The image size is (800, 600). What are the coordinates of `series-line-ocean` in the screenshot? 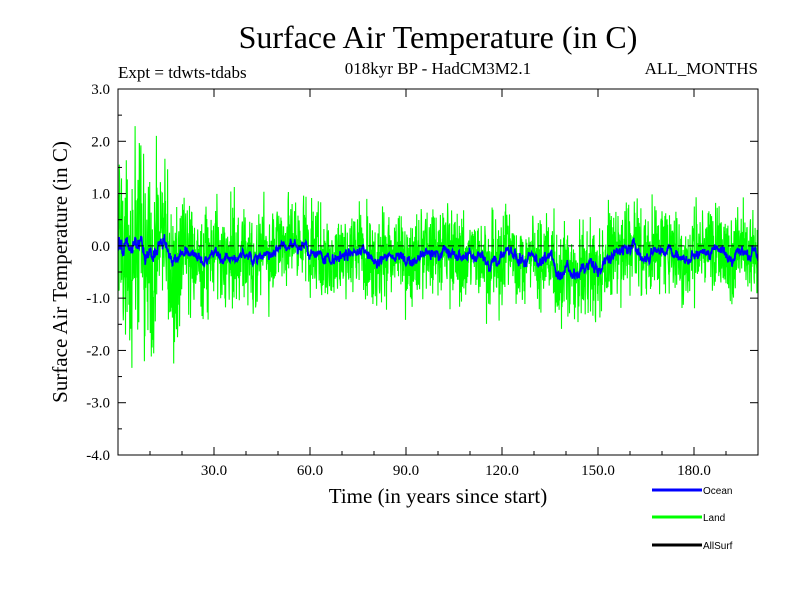 It's located at (438, 257).